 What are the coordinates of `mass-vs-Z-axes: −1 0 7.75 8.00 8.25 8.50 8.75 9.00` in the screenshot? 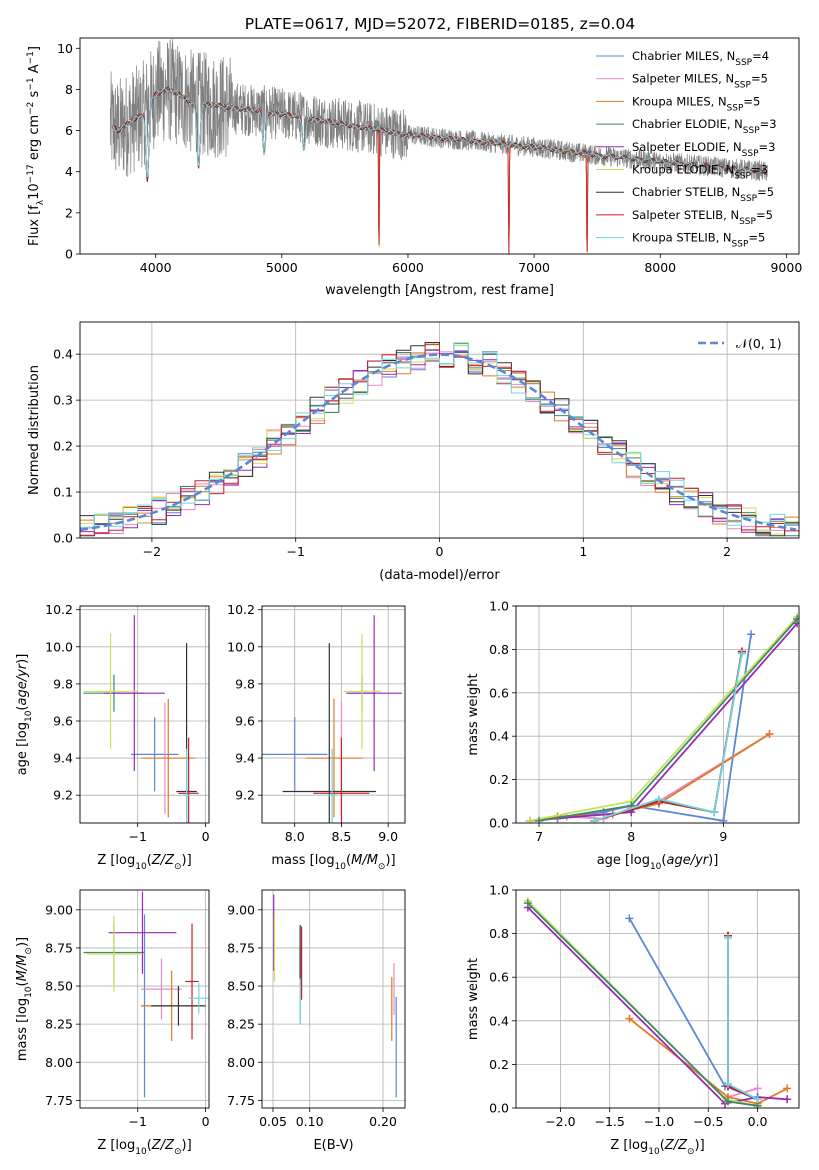 It's located at (127, 1009).